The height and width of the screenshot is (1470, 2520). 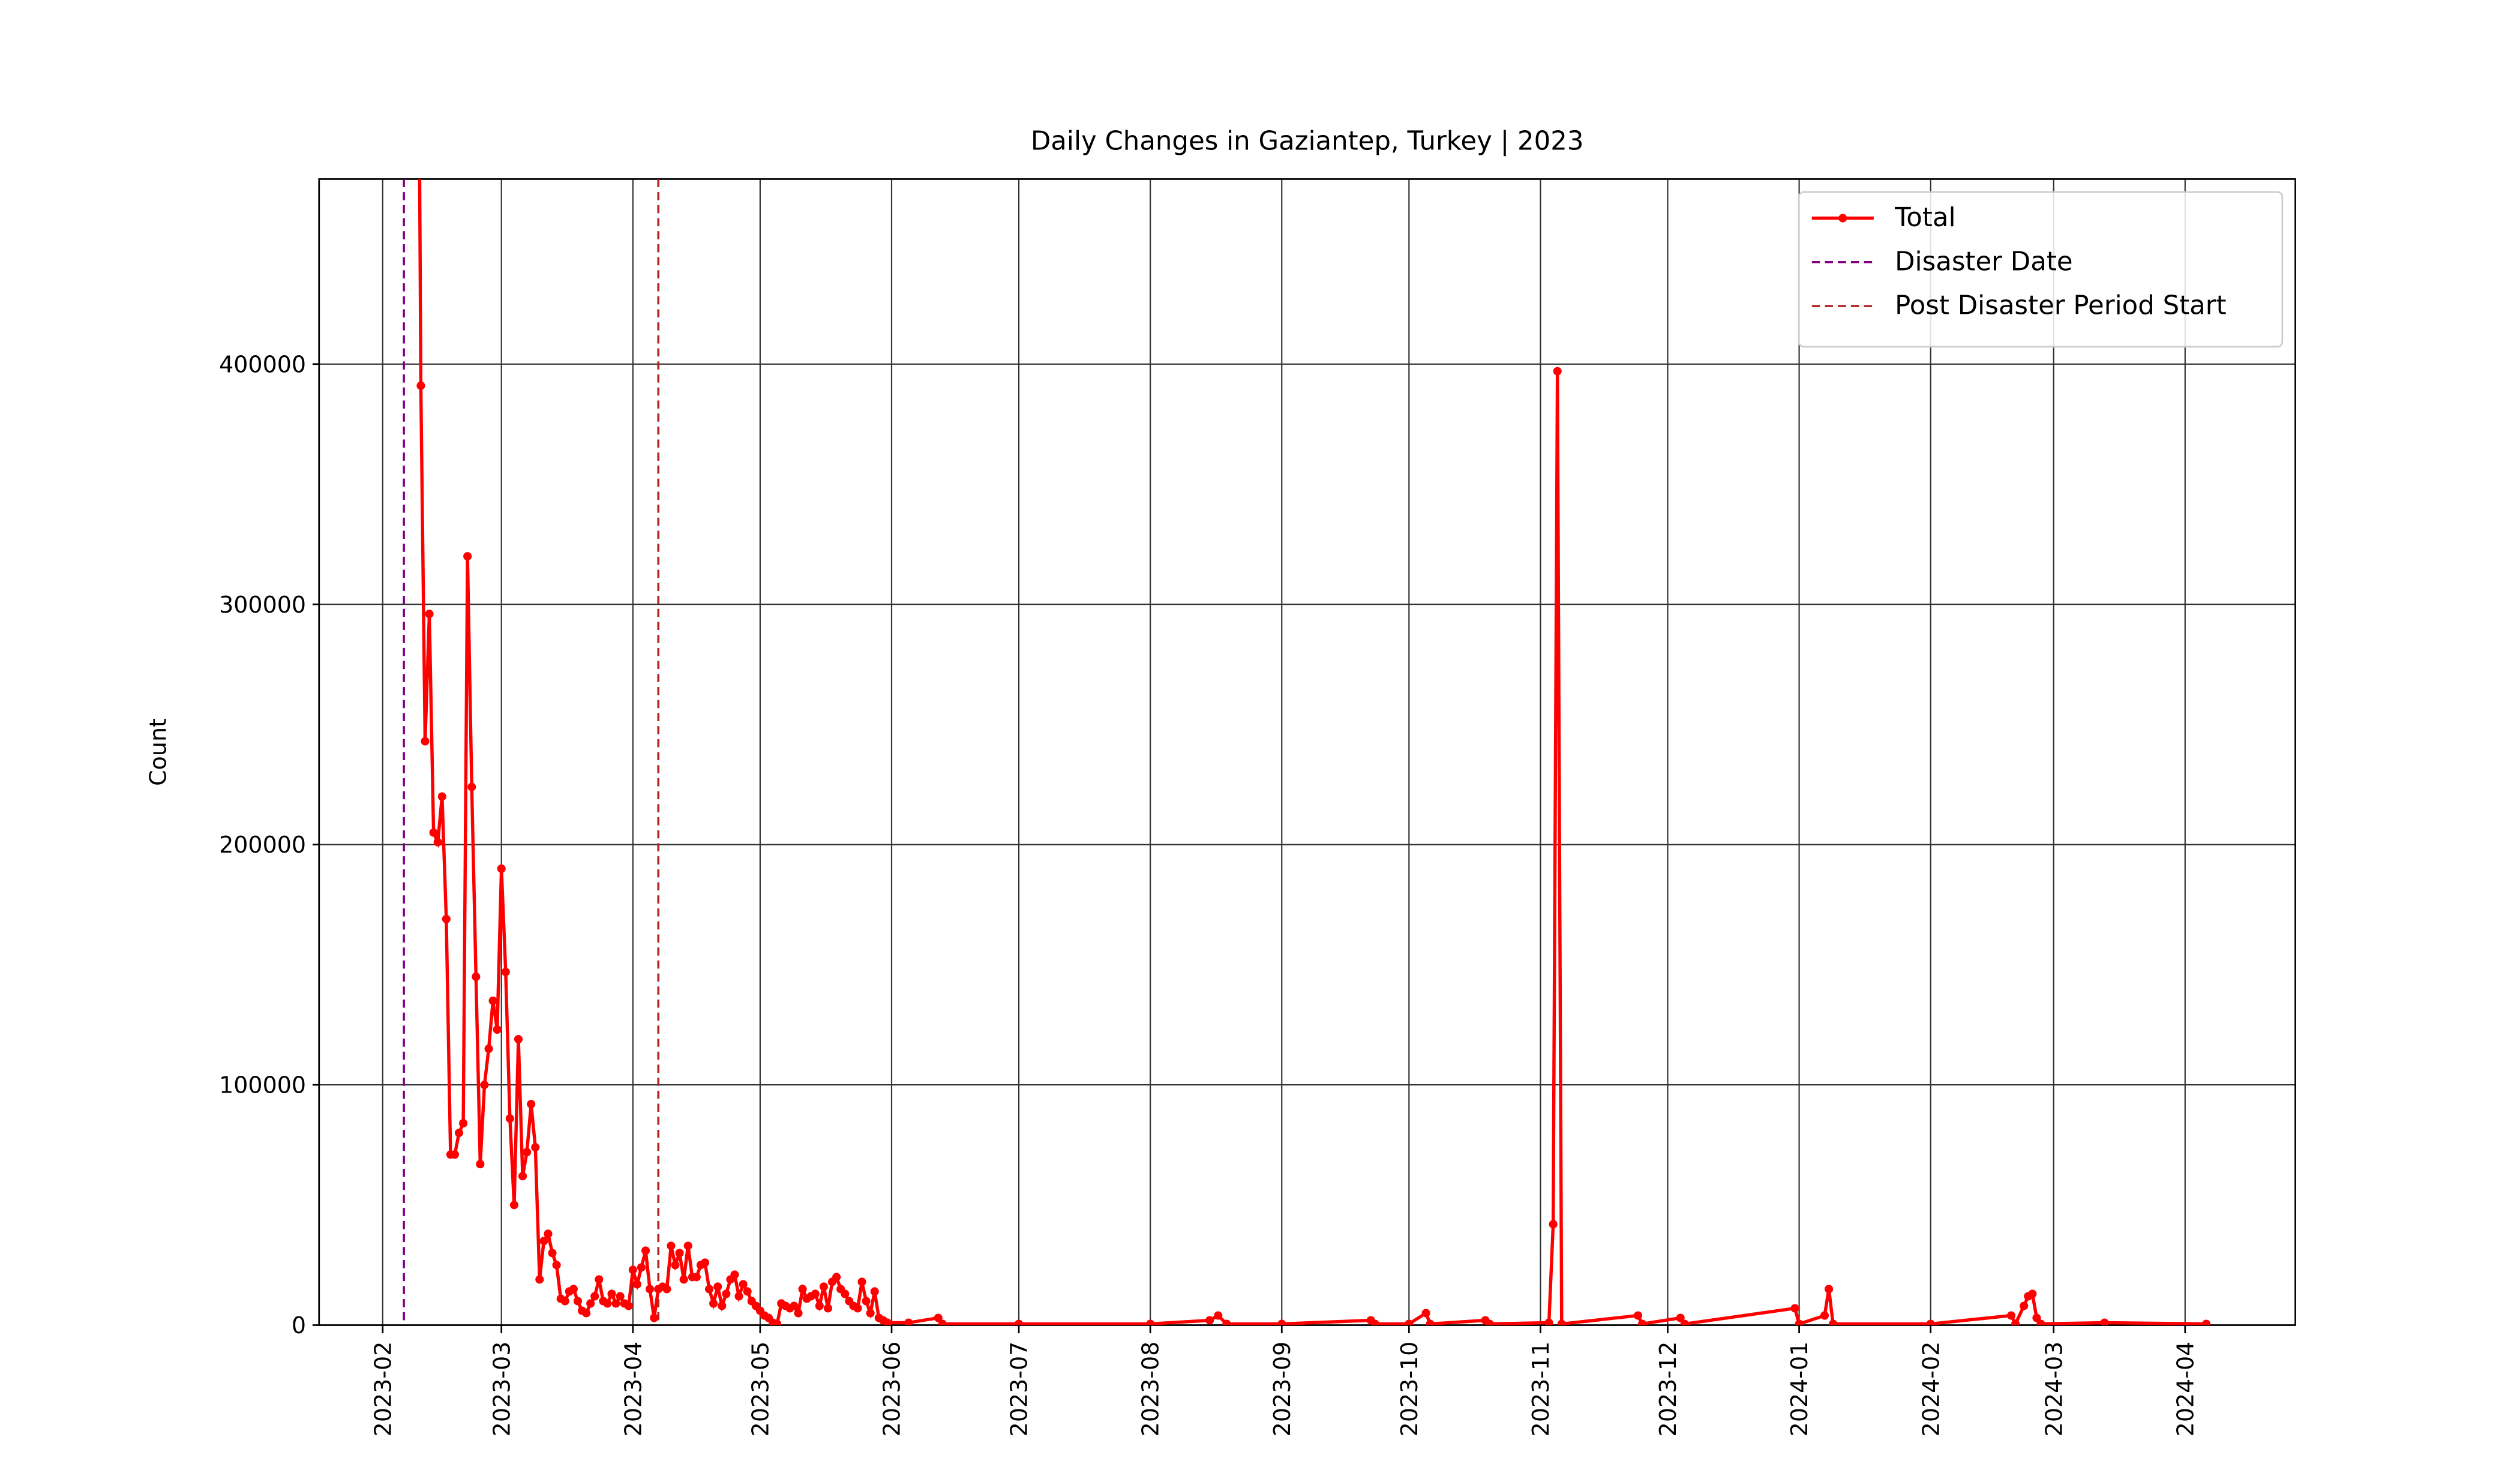 I want to click on legend-marker, so click(x=1842, y=218).